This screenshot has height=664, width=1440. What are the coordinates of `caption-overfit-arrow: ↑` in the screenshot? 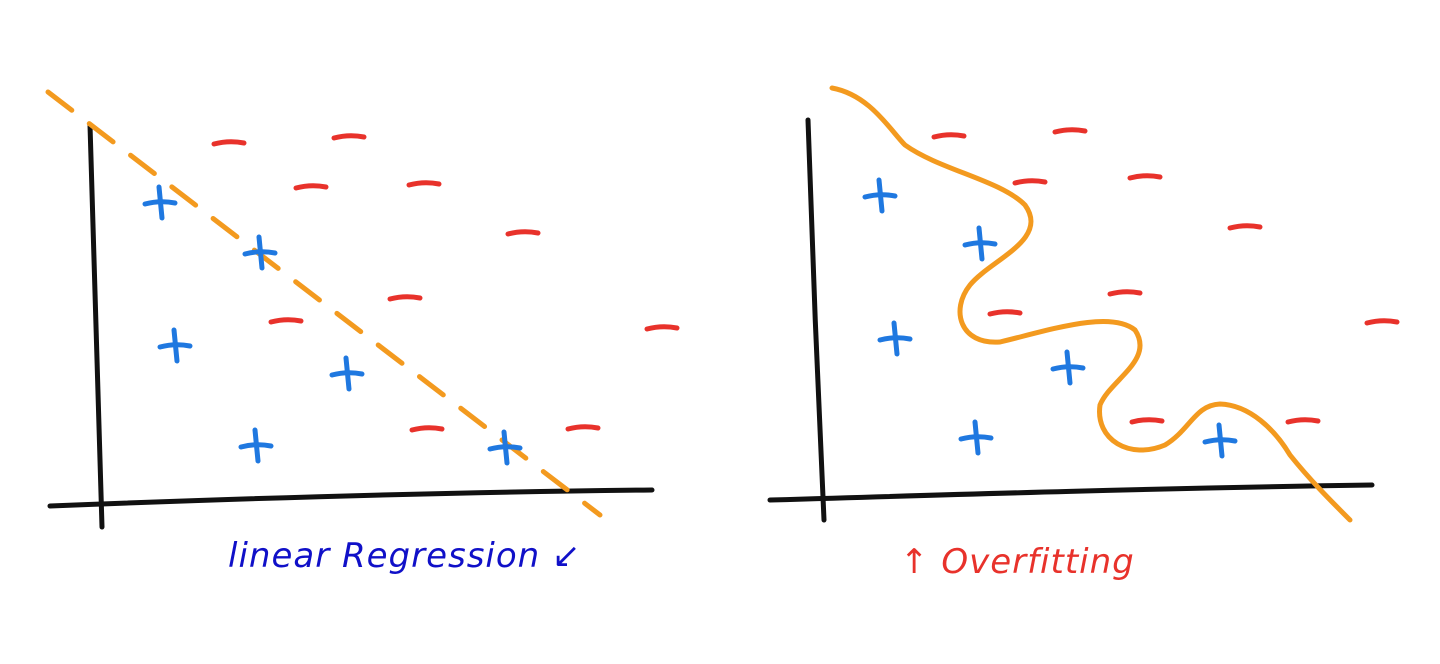 It's located at (915, 562).